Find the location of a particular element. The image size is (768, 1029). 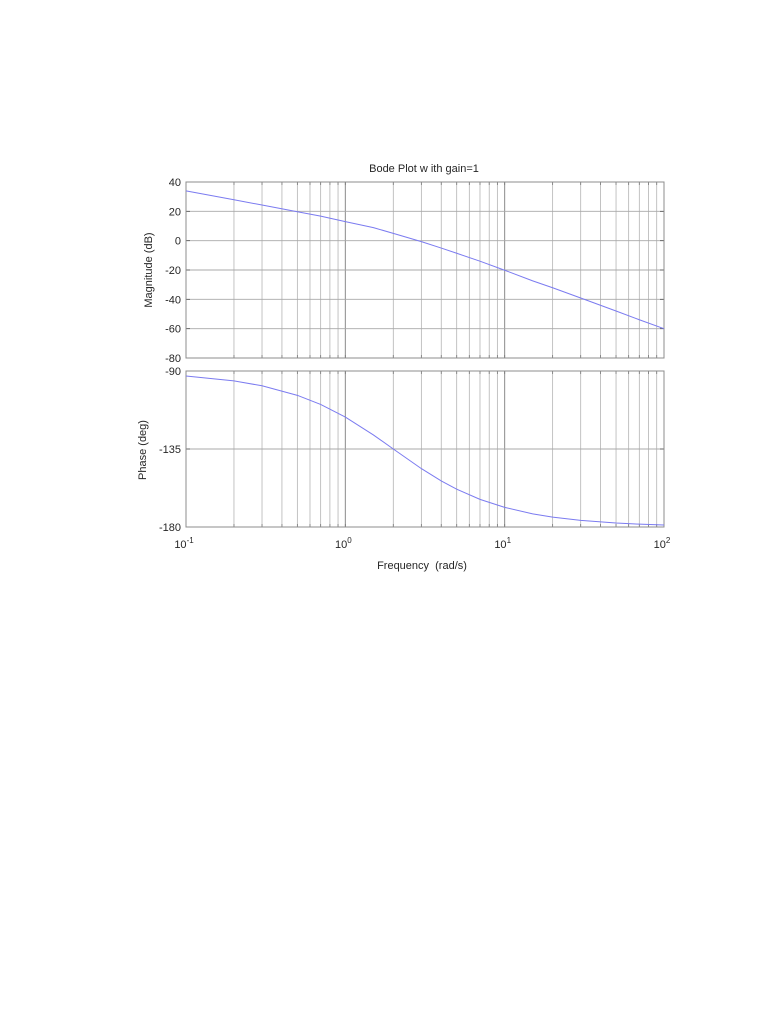

phase-axes-frame is located at coordinates (425, 449).